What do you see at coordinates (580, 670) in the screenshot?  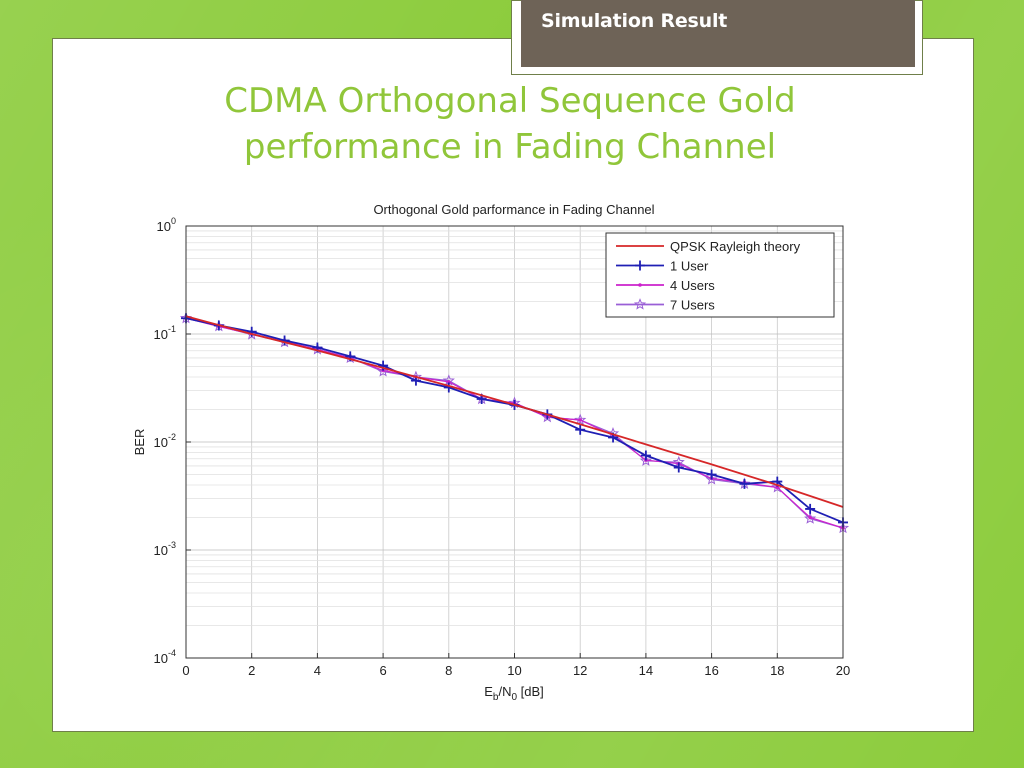 I see `x-tick-label: 12` at bounding box center [580, 670].